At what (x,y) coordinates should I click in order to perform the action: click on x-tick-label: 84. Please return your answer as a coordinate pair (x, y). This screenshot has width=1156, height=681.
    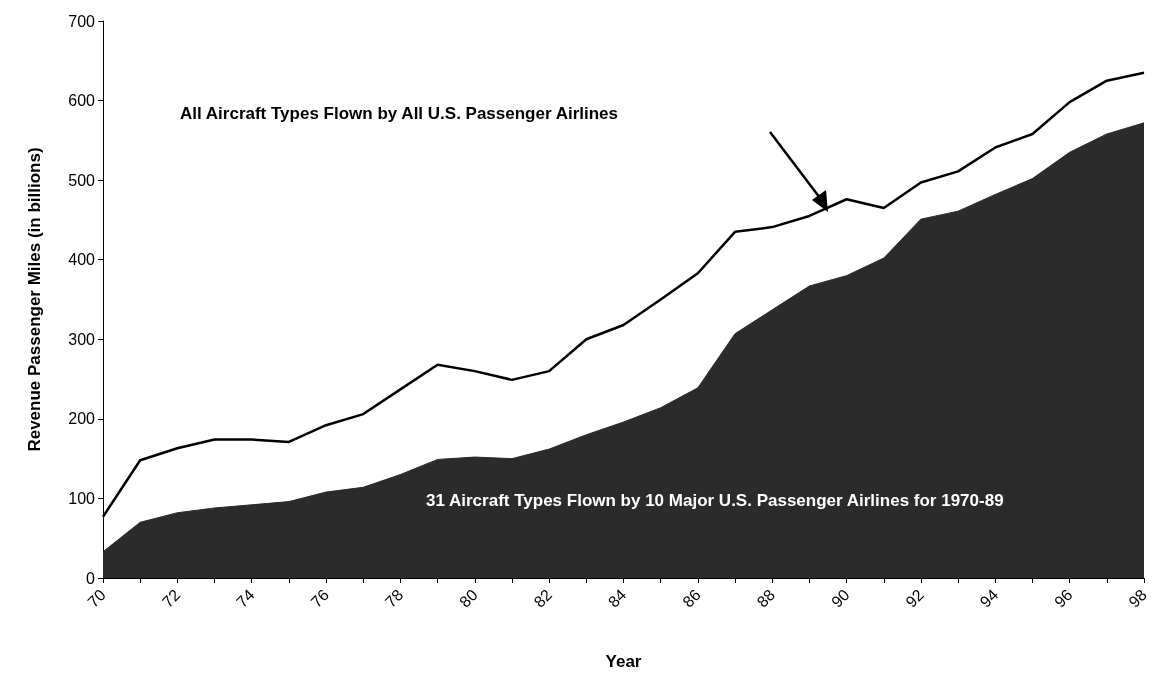
    Looking at the image, I should click on (617, 598).